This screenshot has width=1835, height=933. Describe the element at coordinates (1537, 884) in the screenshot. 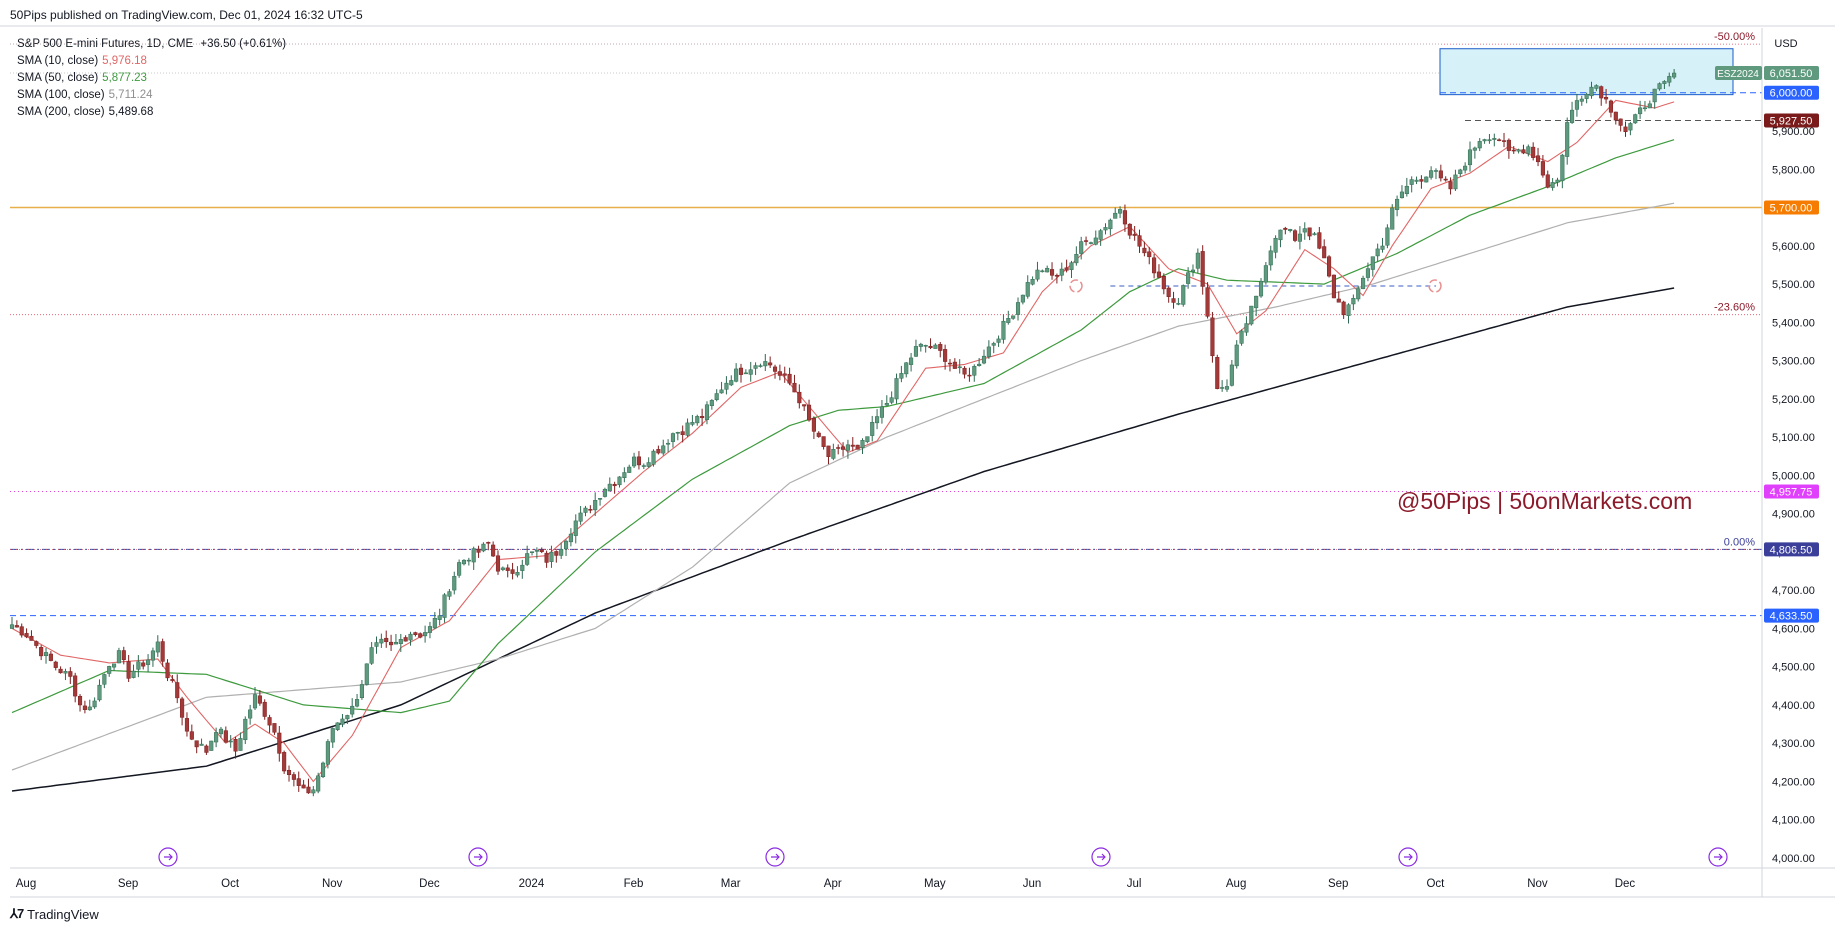

I see `x-tick-label: Nov` at that location.